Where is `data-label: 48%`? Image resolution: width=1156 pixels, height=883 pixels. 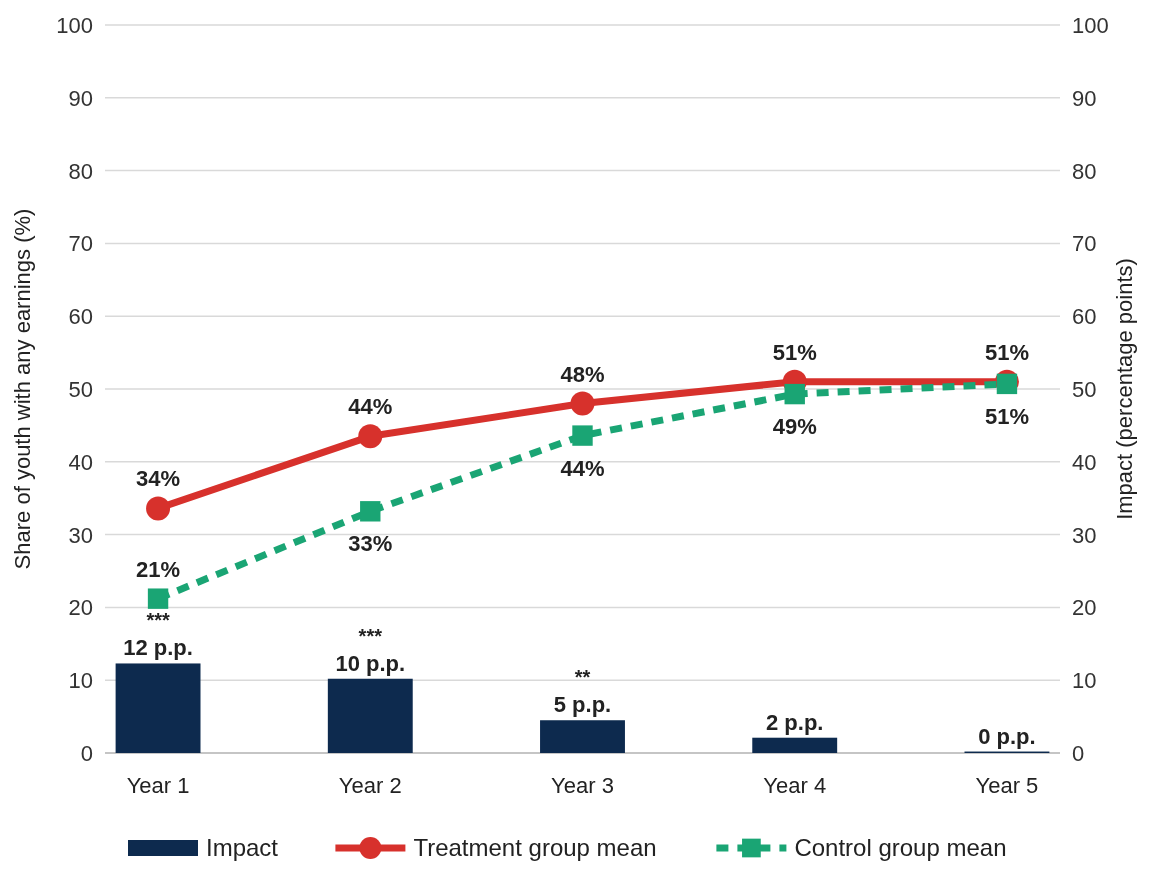
data-label: 48% is located at coordinates (582, 374).